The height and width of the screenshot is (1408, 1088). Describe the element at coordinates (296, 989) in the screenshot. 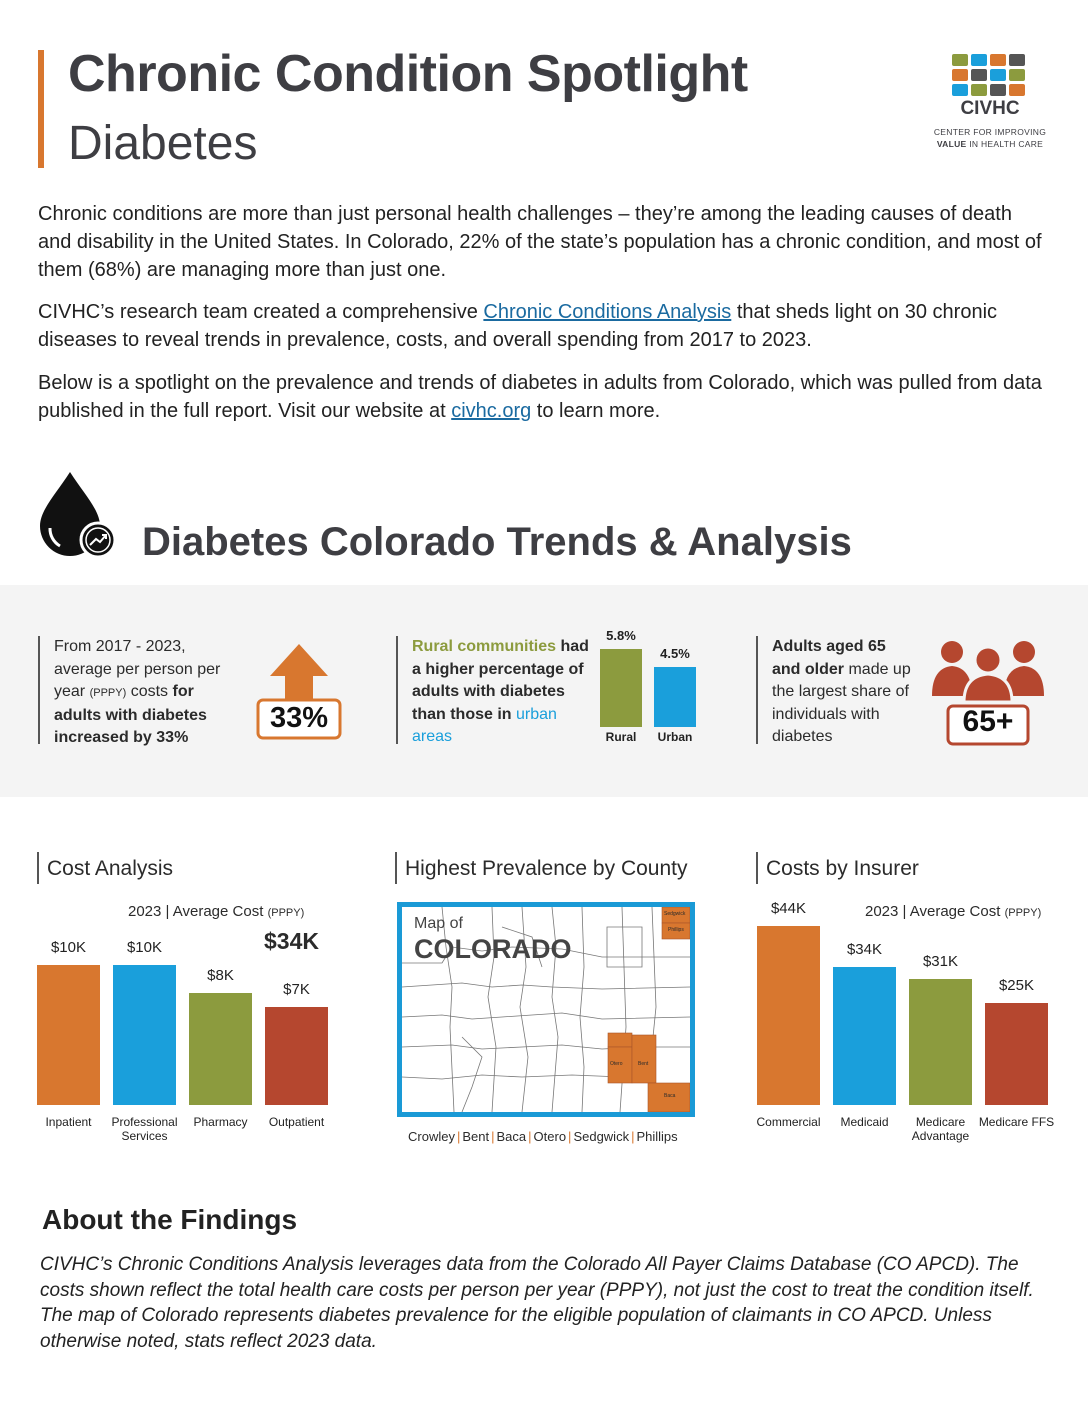

I see `bar-value-label: $7K` at that location.